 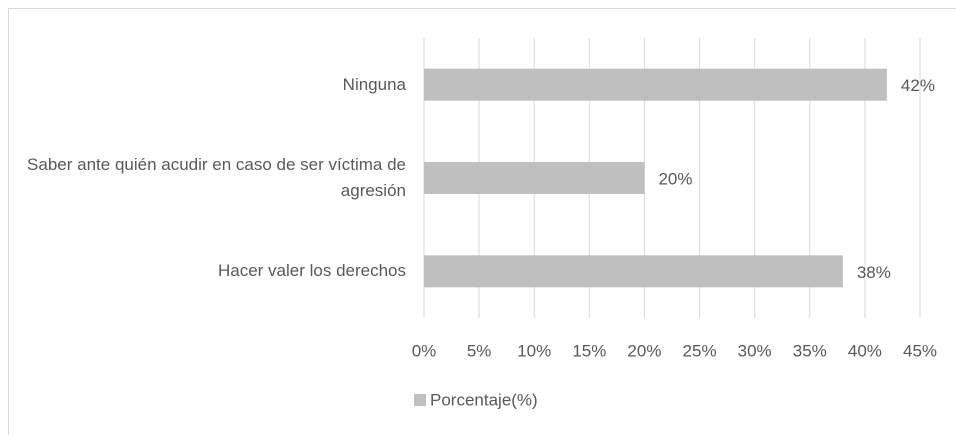 What do you see at coordinates (810, 350) in the screenshot?
I see `x-tick-label: 35%` at bounding box center [810, 350].